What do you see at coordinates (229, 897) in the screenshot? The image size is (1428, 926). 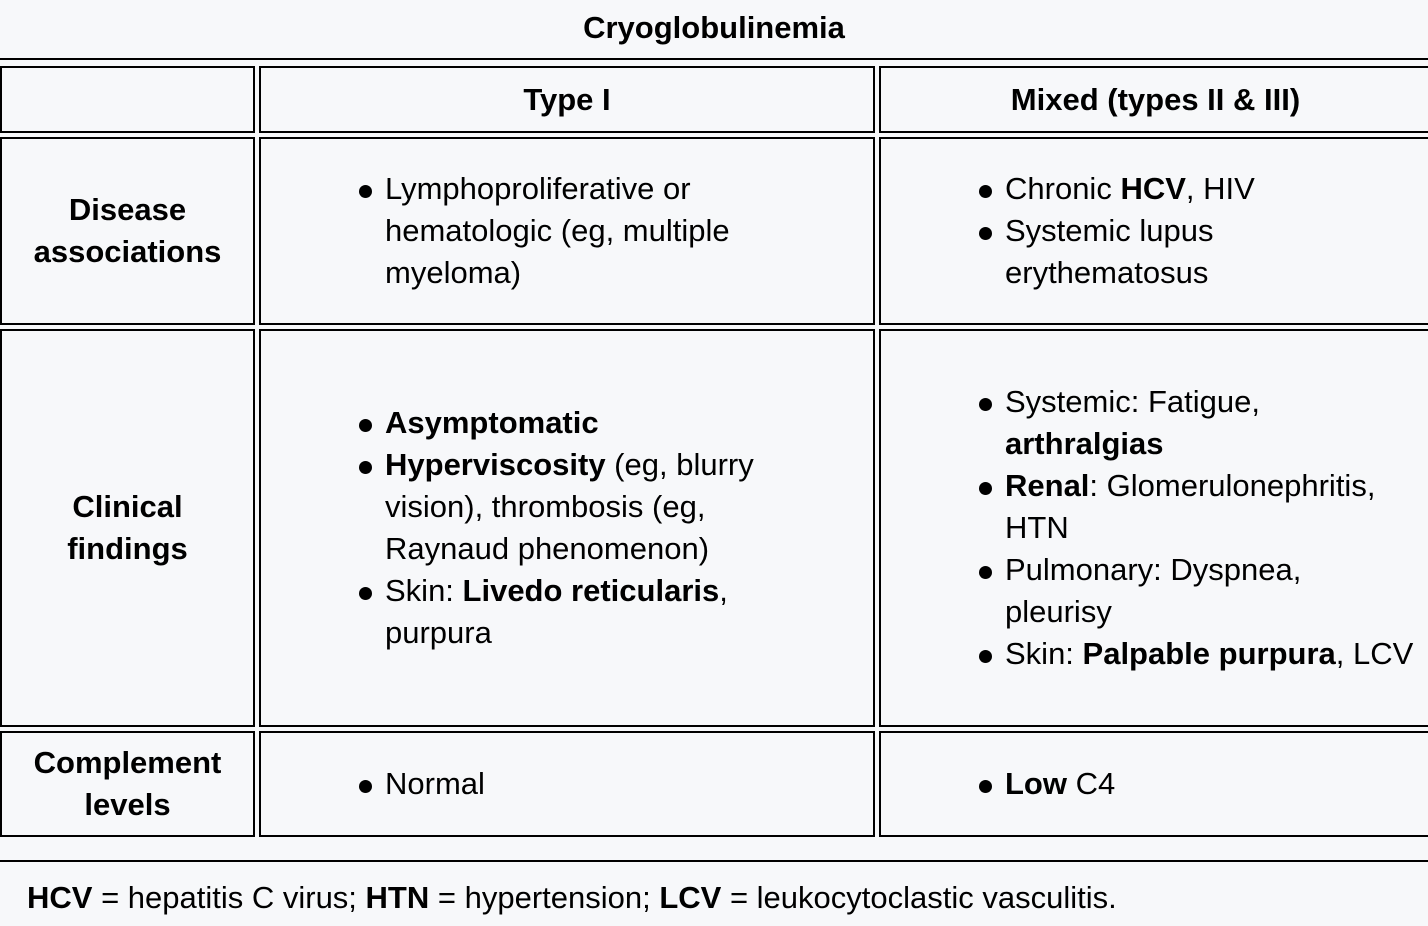 I see `abbreviation-definition: = hepatitis C virus;` at bounding box center [229, 897].